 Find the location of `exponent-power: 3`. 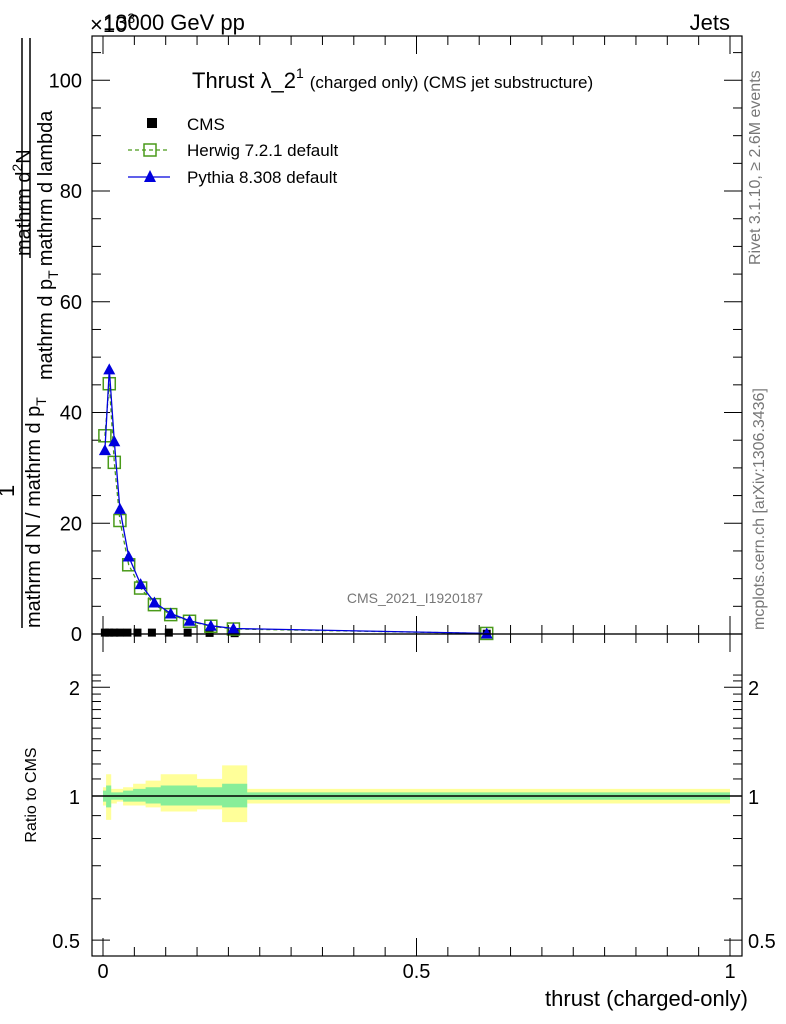

exponent-power: 3 is located at coordinates (131, 18).